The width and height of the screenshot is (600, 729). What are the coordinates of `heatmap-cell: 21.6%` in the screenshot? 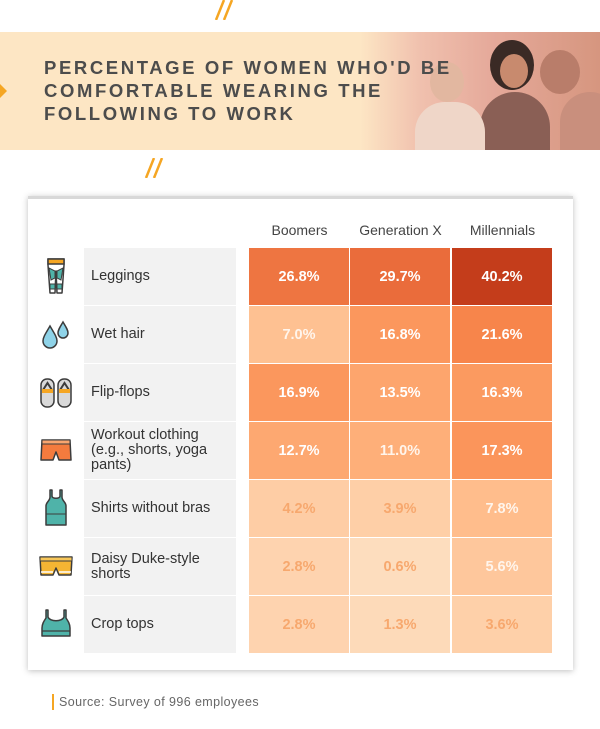 It's located at (502, 334).